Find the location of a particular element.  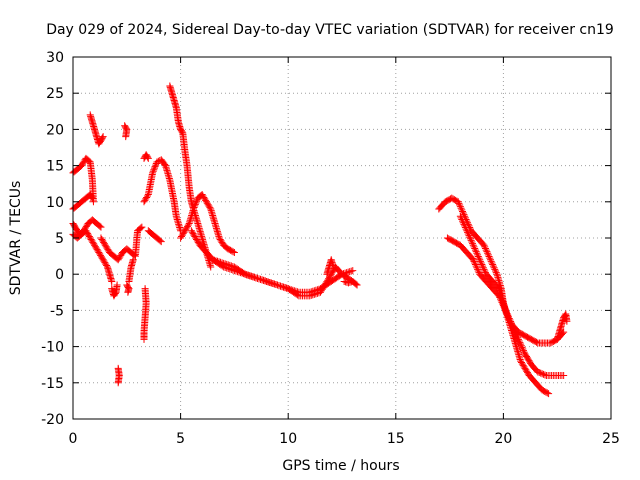

y-tick-label: -15 is located at coordinates (52, 384).